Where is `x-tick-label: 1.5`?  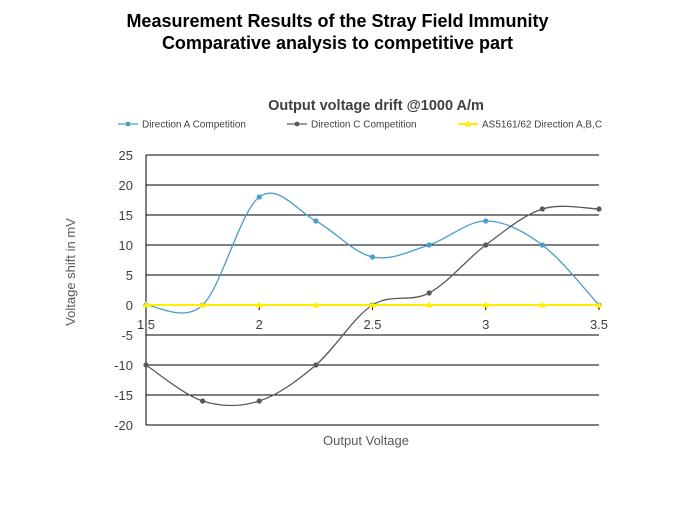 x-tick-label: 1.5 is located at coordinates (146, 324).